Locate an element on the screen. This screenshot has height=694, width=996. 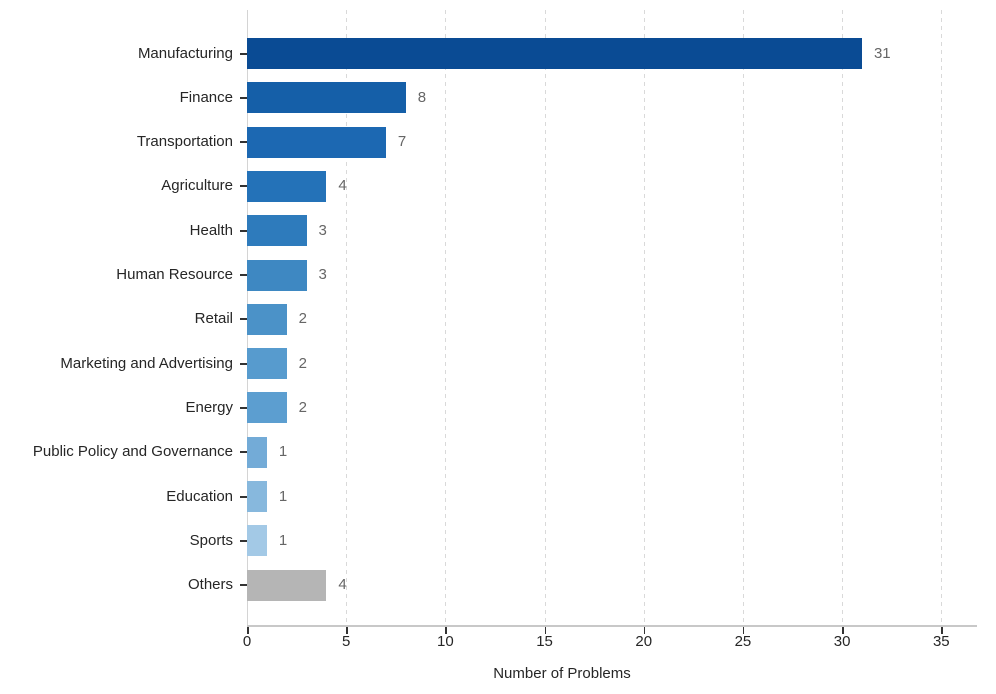
value-label: 8 is located at coordinates (422, 97).